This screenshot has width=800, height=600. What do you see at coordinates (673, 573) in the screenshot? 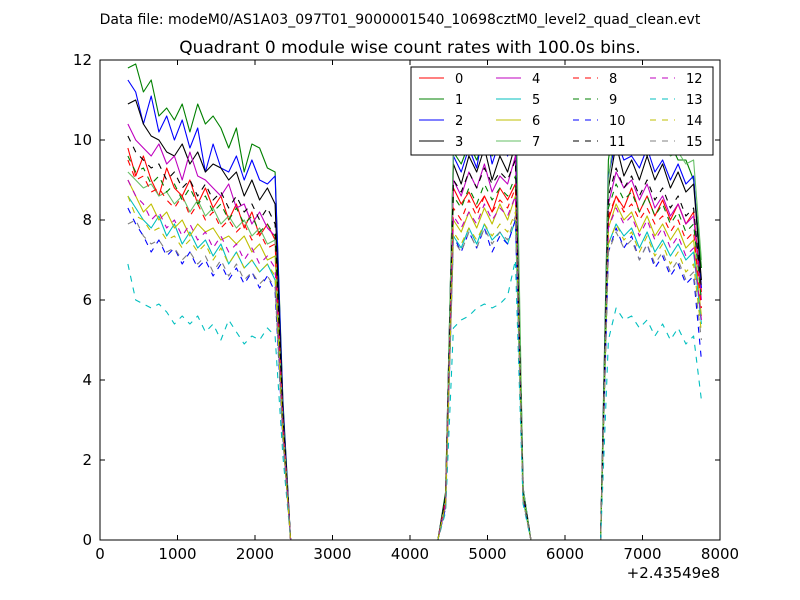
I see `x-offset-label: +2.43549e8` at bounding box center [673, 573].